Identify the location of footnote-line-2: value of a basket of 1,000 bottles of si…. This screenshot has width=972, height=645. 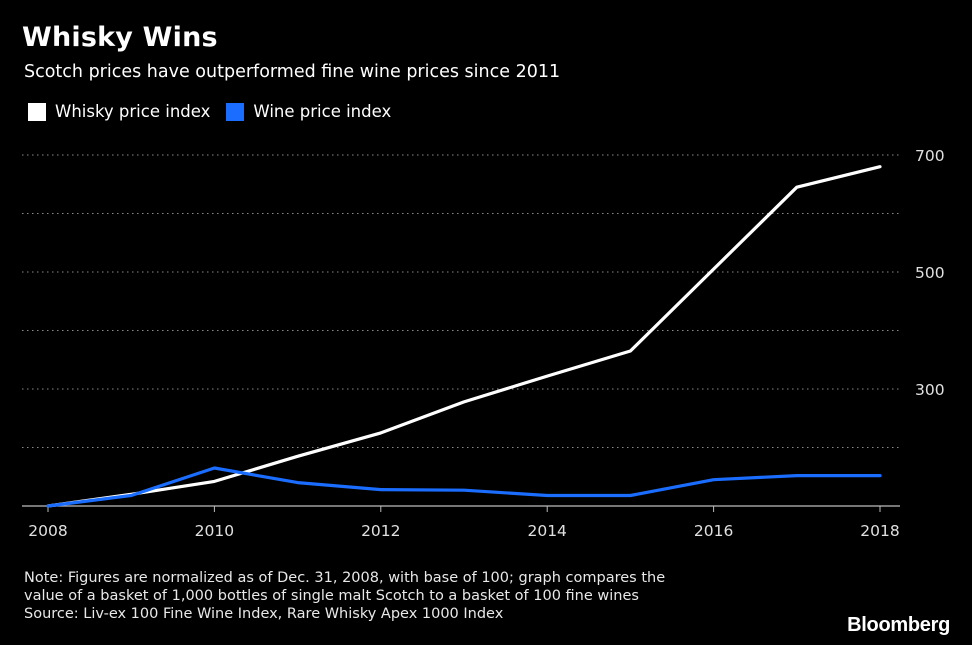
(331, 596).